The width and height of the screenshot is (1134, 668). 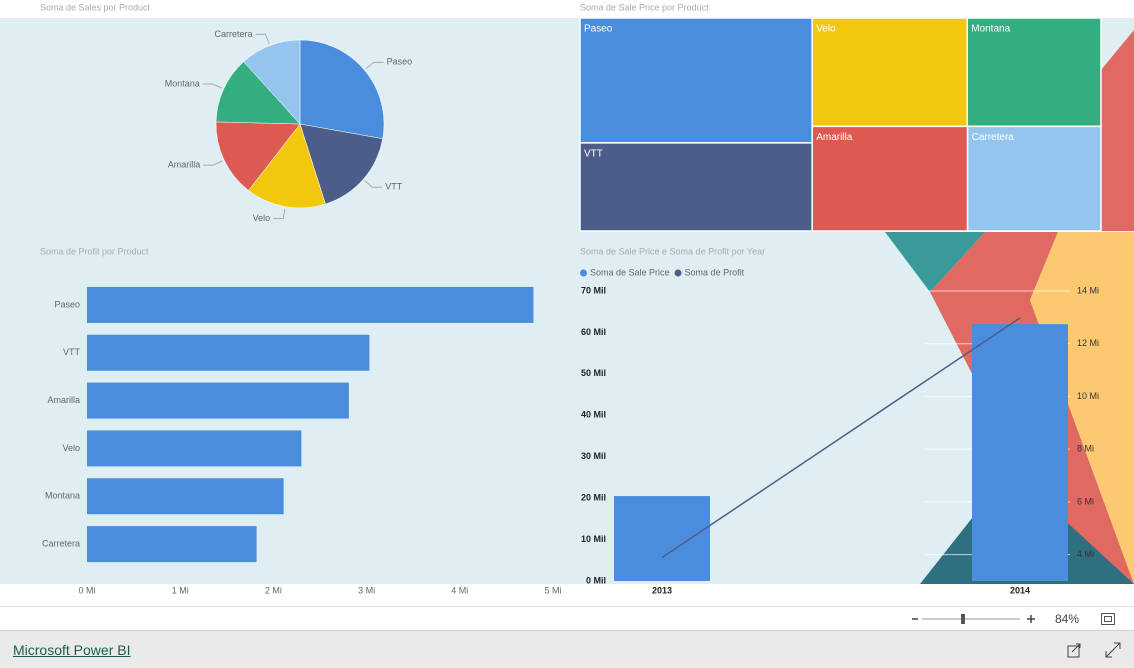 I want to click on treemap-label: Montana, so click(x=990, y=29).